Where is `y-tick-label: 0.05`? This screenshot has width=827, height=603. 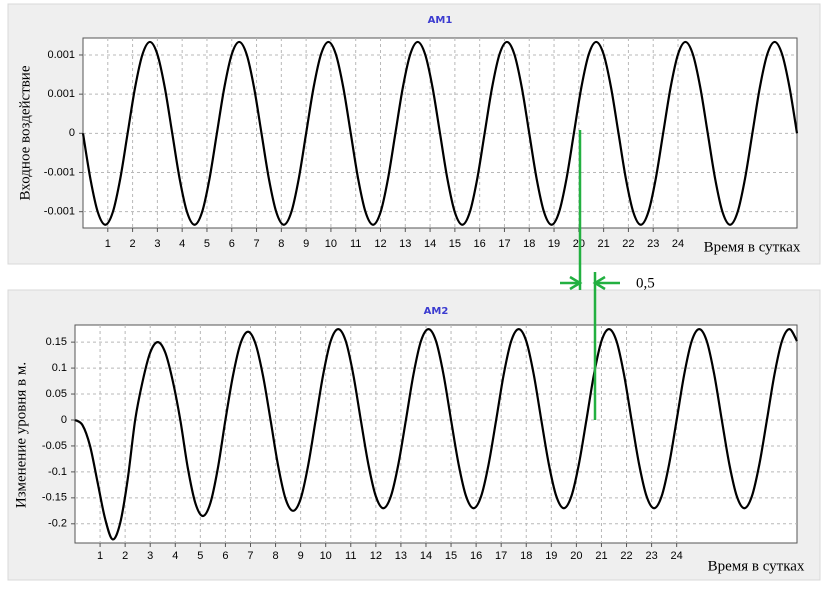 y-tick-label: 0.05 is located at coordinates (56, 394).